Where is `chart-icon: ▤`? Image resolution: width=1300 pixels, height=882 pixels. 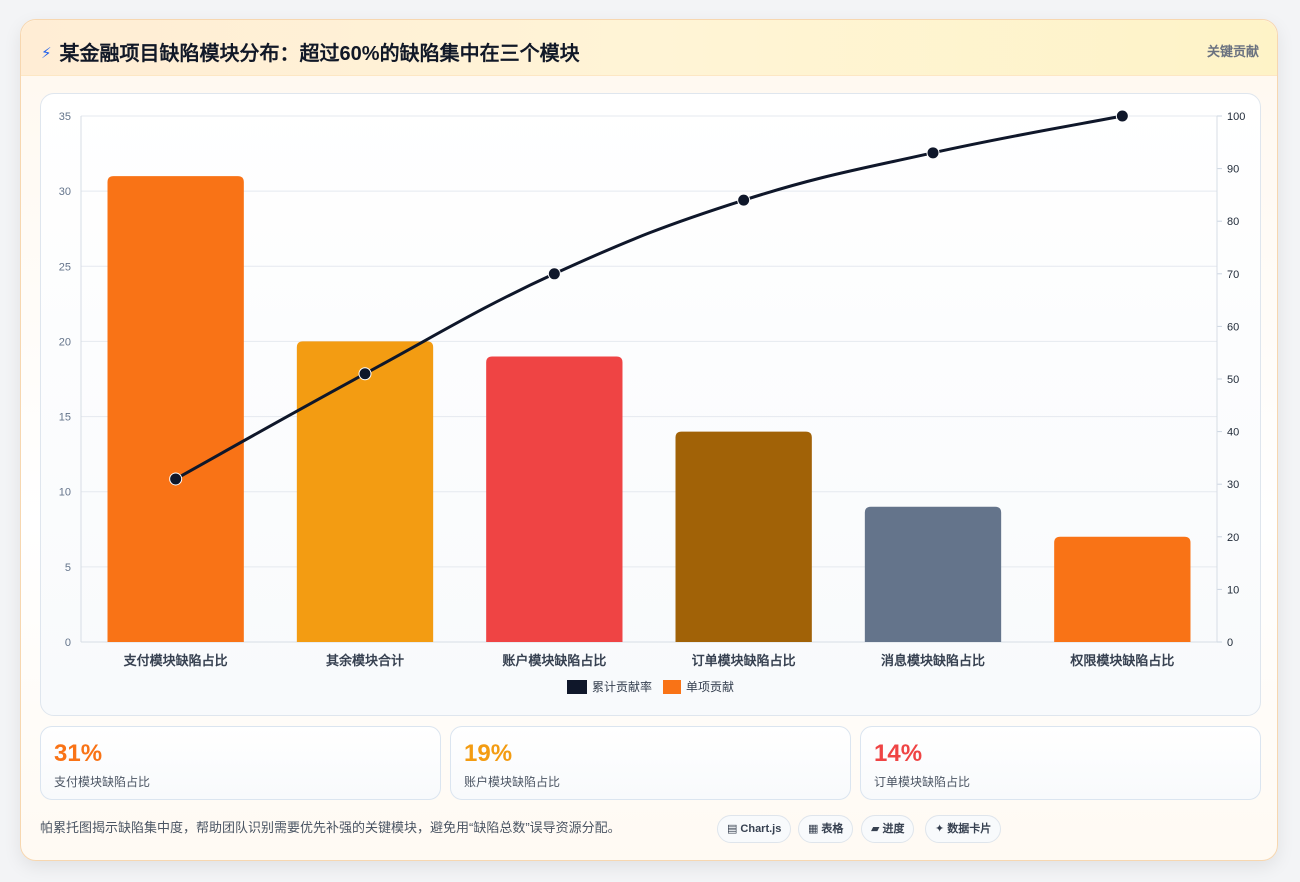
chart-icon: ▤ is located at coordinates (732, 829).